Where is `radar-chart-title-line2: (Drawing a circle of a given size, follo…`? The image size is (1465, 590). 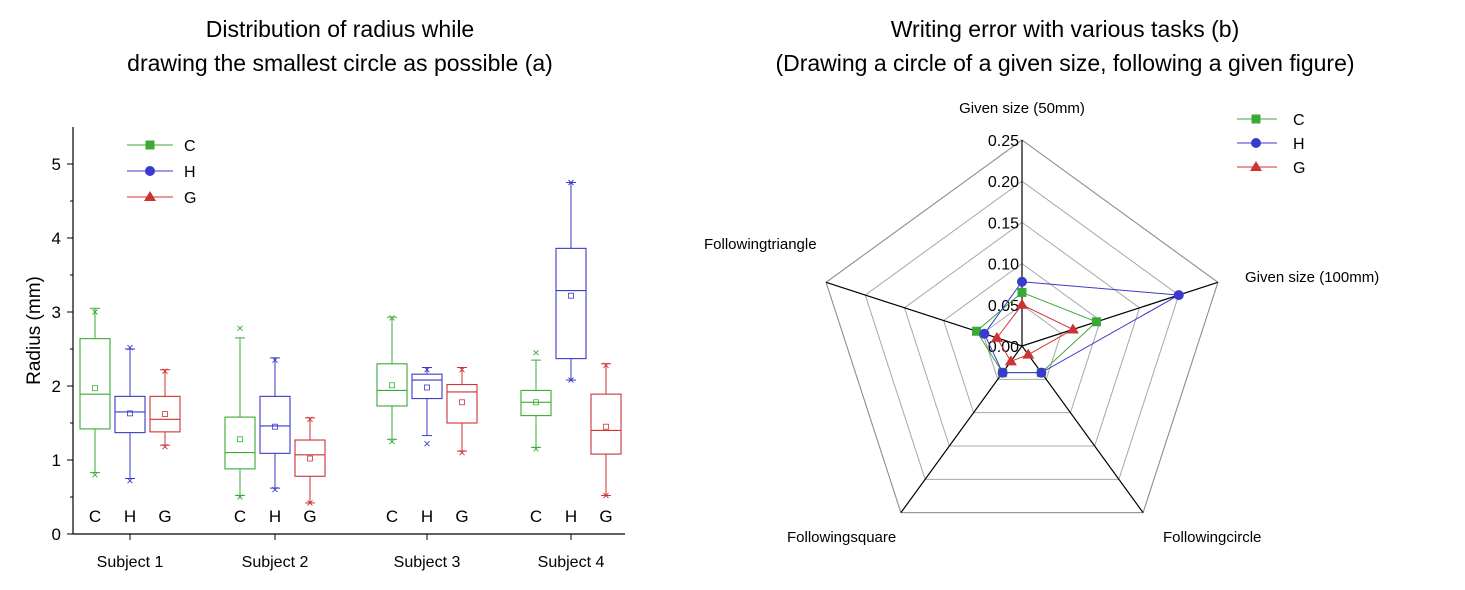 radar-chart-title-line2: (Drawing a circle of a given size, follo… is located at coordinates (1065, 63).